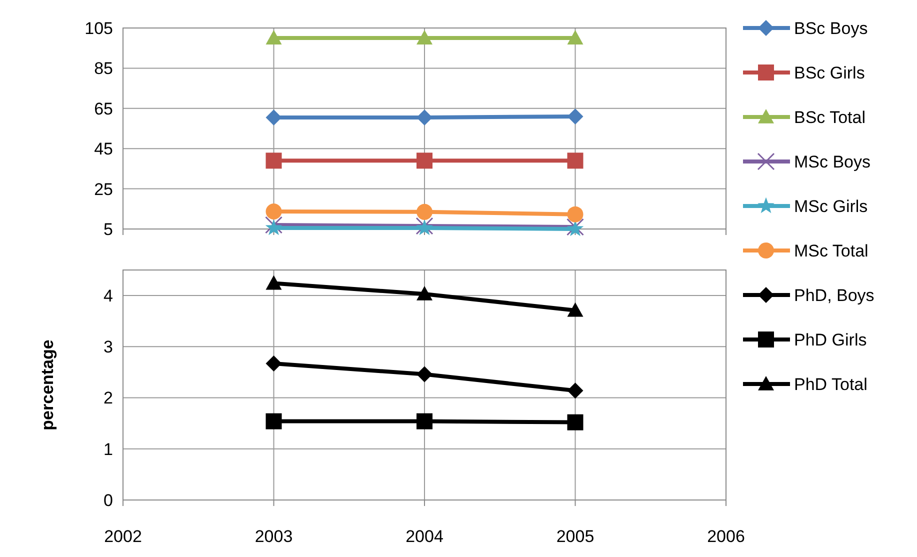 The width and height of the screenshot is (917, 557). What do you see at coordinates (108, 229) in the screenshot?
I see `y-tick-label: 5` at bounding box center [108, 229].